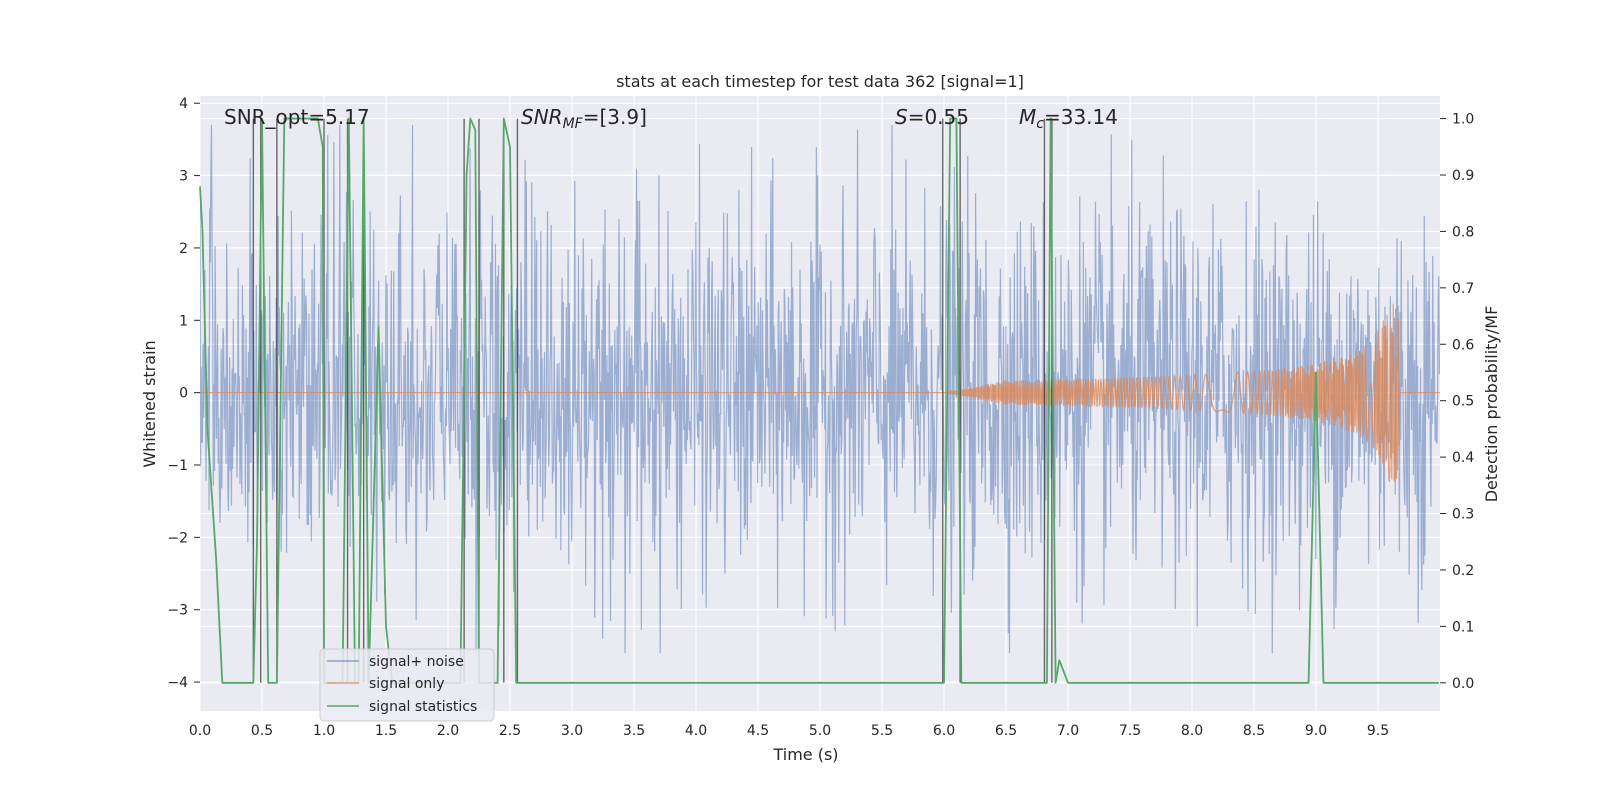 The width and height of the screenshot is (1600, 800). What do you see at coordinates (572, 731) in the screenshot?
I see `x-tick-label: 3.0` at bounding box center [572, 731].